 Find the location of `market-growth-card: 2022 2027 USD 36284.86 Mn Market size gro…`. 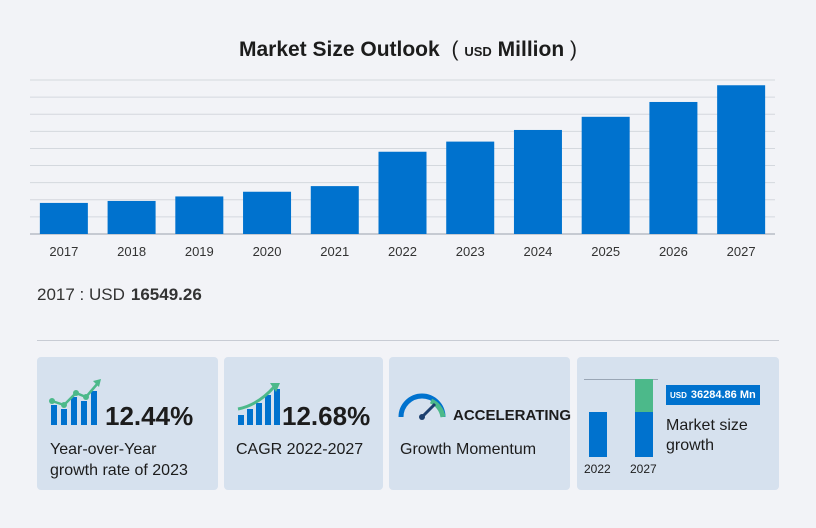

market-growth-card: 2022 2027 USD 36284.86 Mn Market size gro… is located at coordinates (678, 423).